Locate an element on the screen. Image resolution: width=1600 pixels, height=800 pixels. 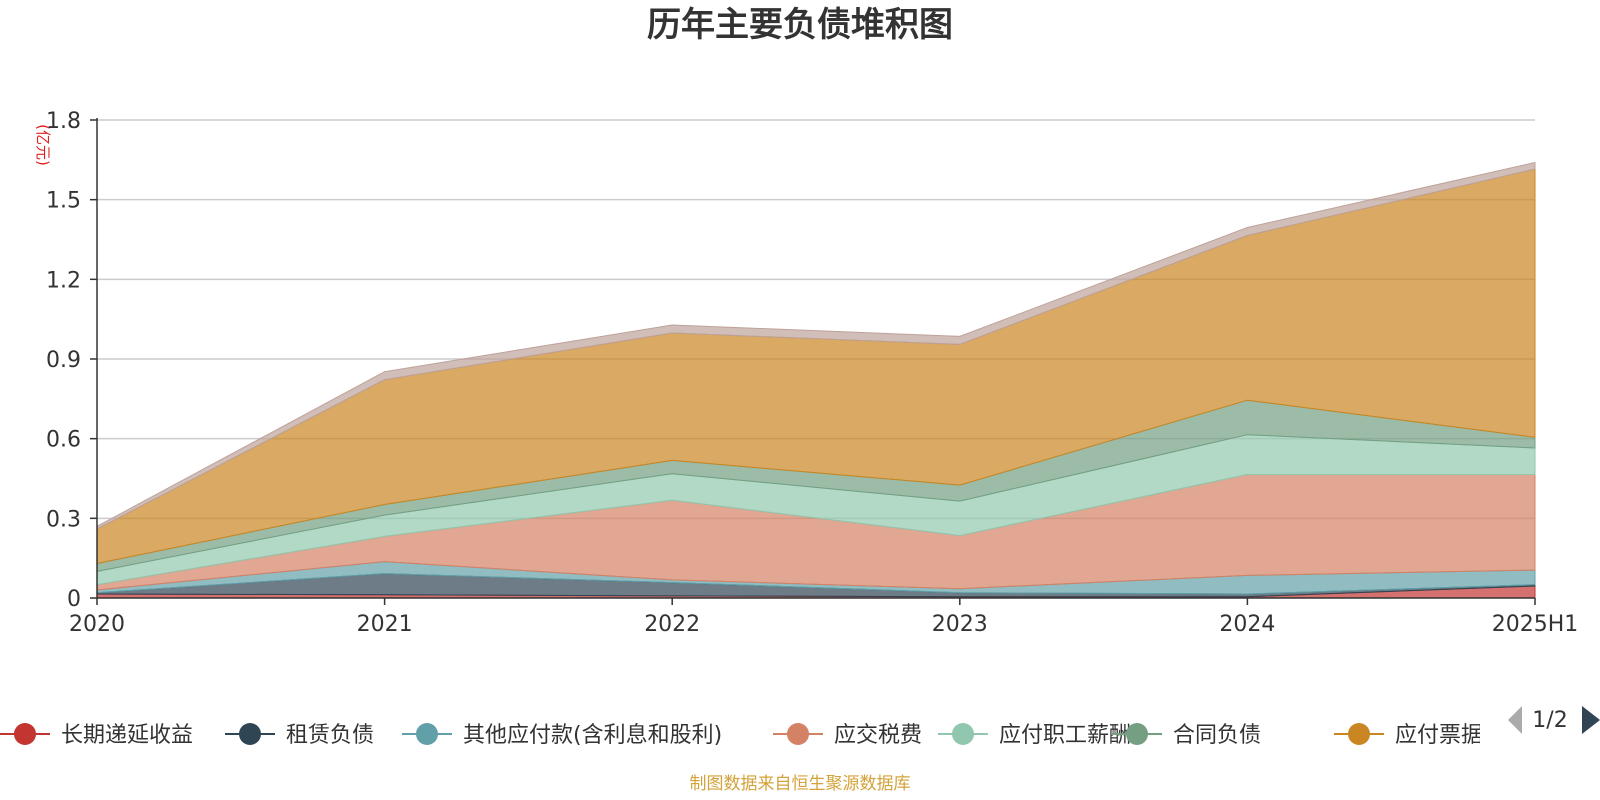
y-tick-label: 0.6 is located at coordinates (63, 440).